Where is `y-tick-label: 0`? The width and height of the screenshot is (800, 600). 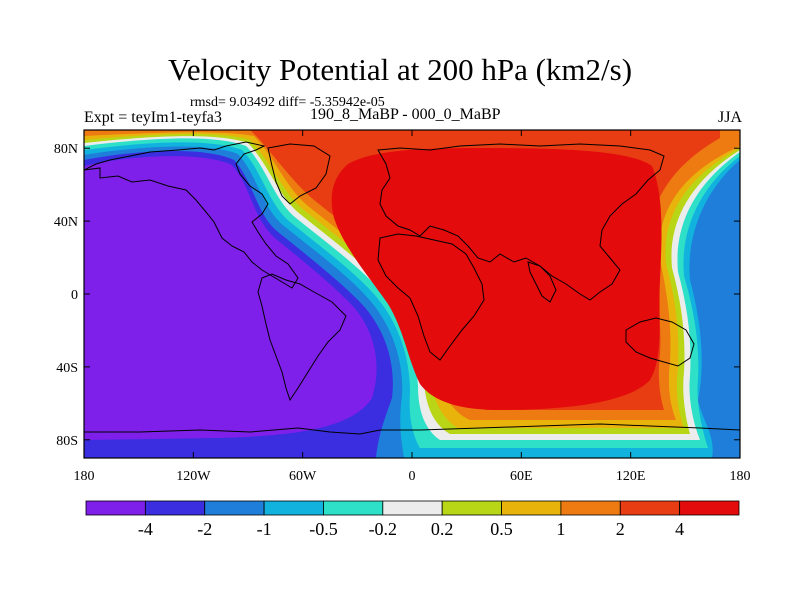
y-tick-label: 0 is located at coordinates (74, 295).